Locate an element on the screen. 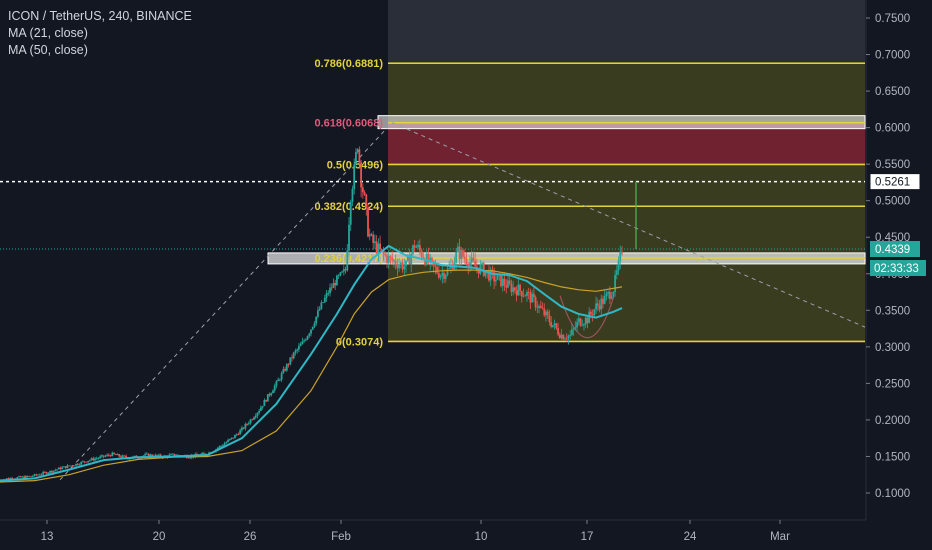  y-tick-label: 0.5000 is located at coordinates (892, 202).